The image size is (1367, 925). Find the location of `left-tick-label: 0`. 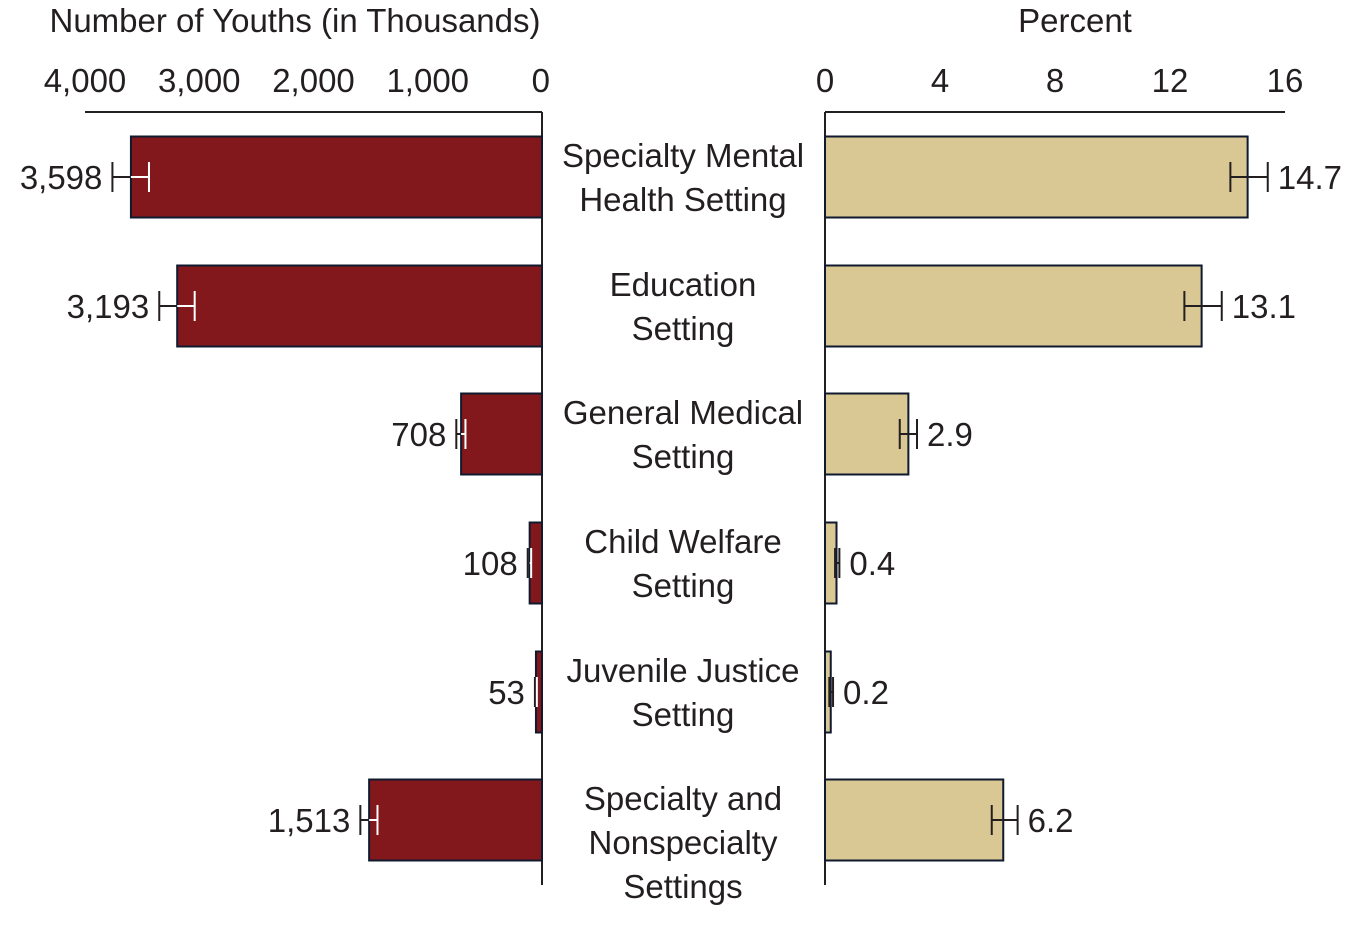

left-tick-label: 0 is located at coordinates (541, 80).